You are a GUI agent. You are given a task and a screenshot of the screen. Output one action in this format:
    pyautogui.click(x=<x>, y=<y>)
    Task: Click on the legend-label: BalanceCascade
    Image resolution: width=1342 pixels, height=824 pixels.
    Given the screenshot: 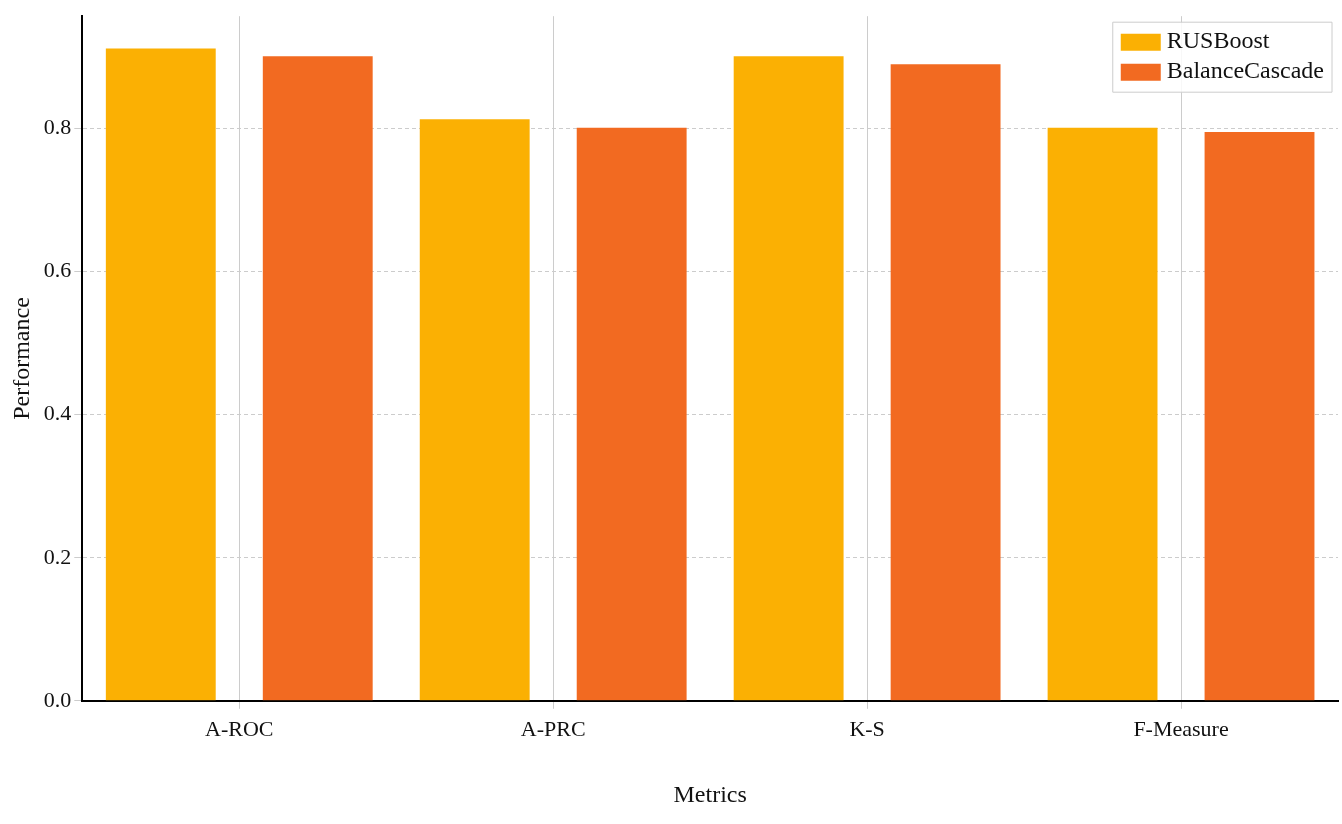 What is the action you would take?
    pyautogui.click(x=1245, y=70)
    